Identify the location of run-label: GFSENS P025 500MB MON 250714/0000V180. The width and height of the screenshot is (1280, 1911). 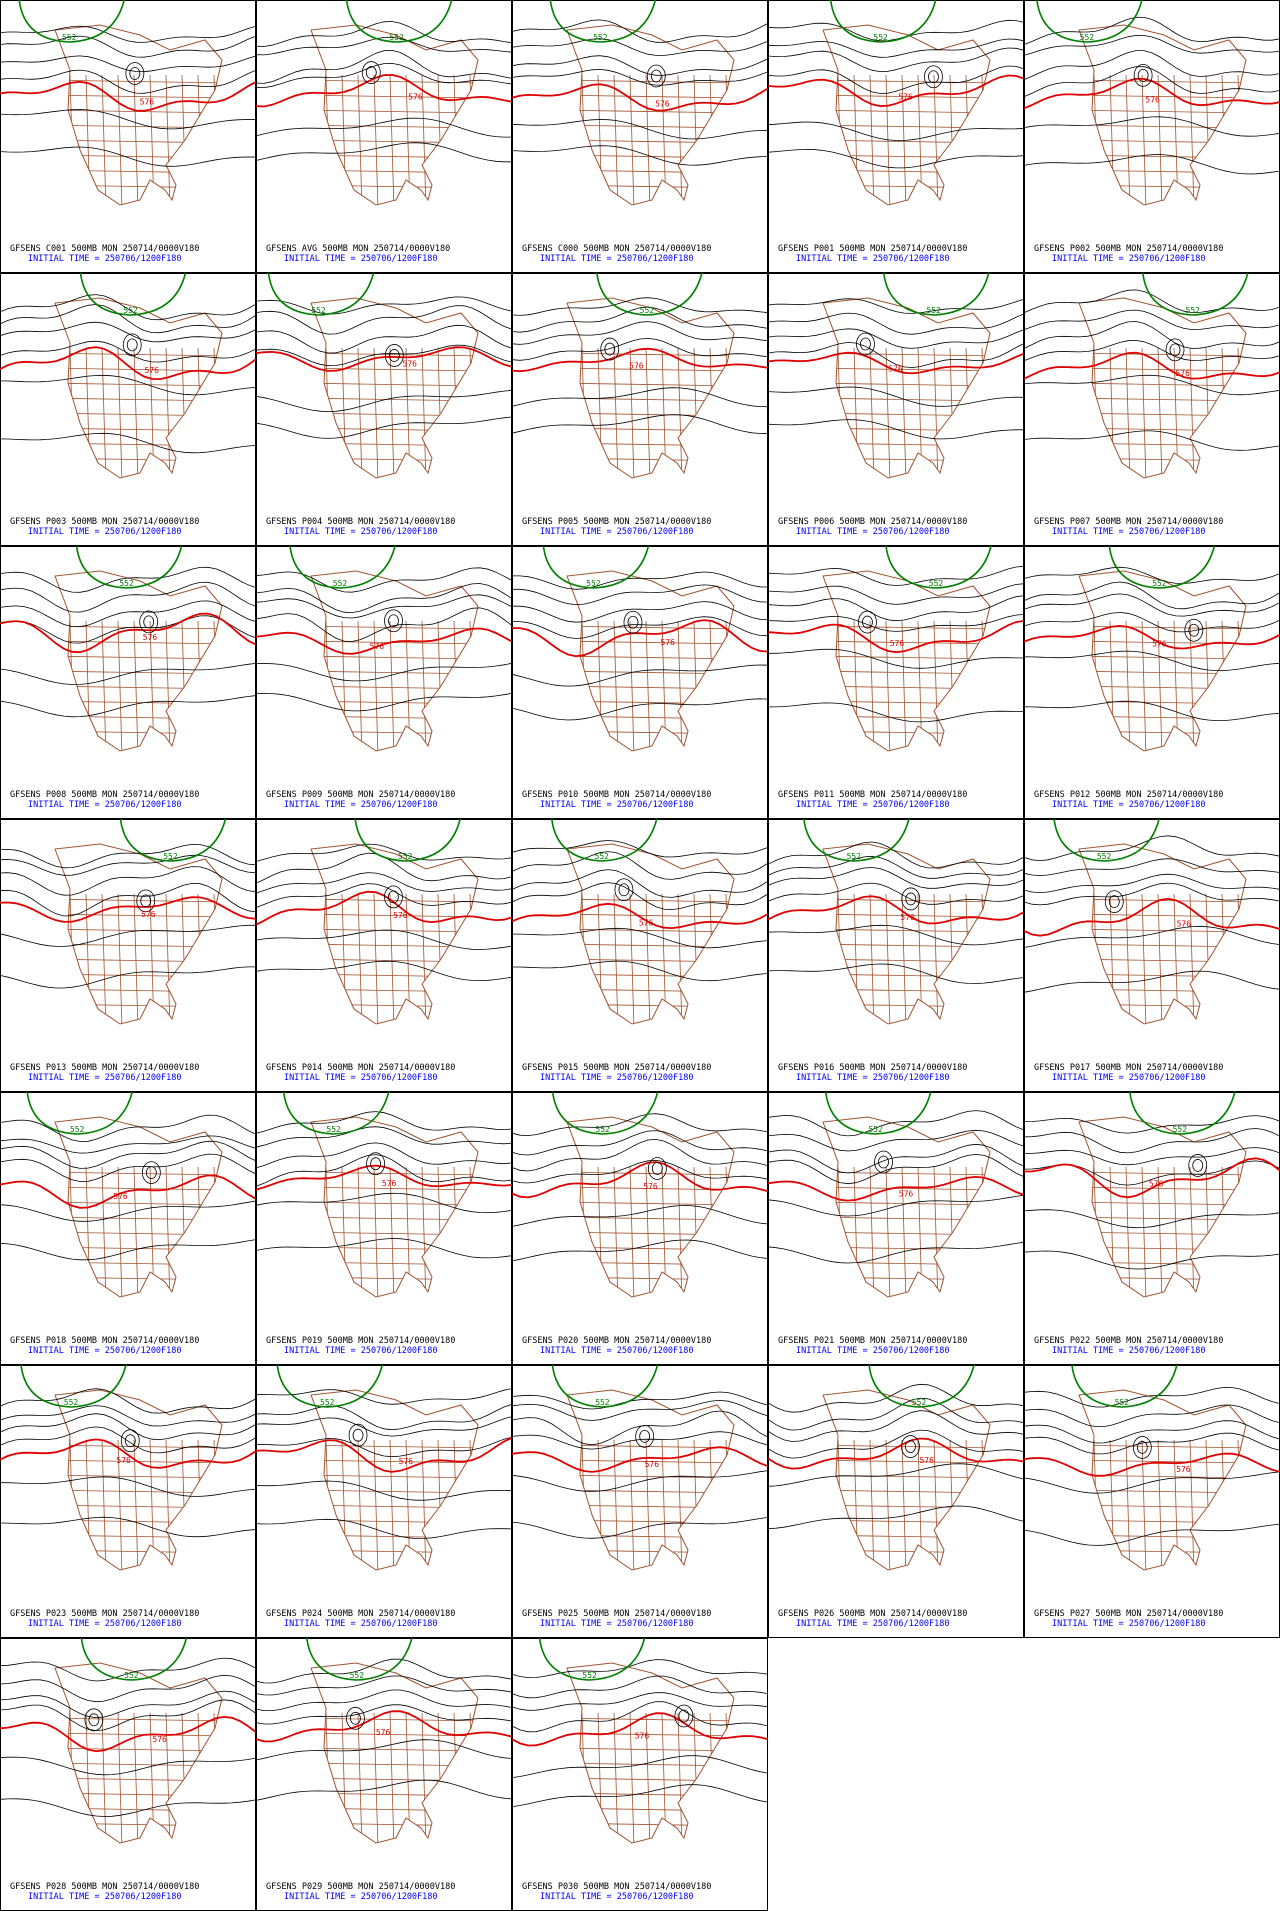
(616, 1614).